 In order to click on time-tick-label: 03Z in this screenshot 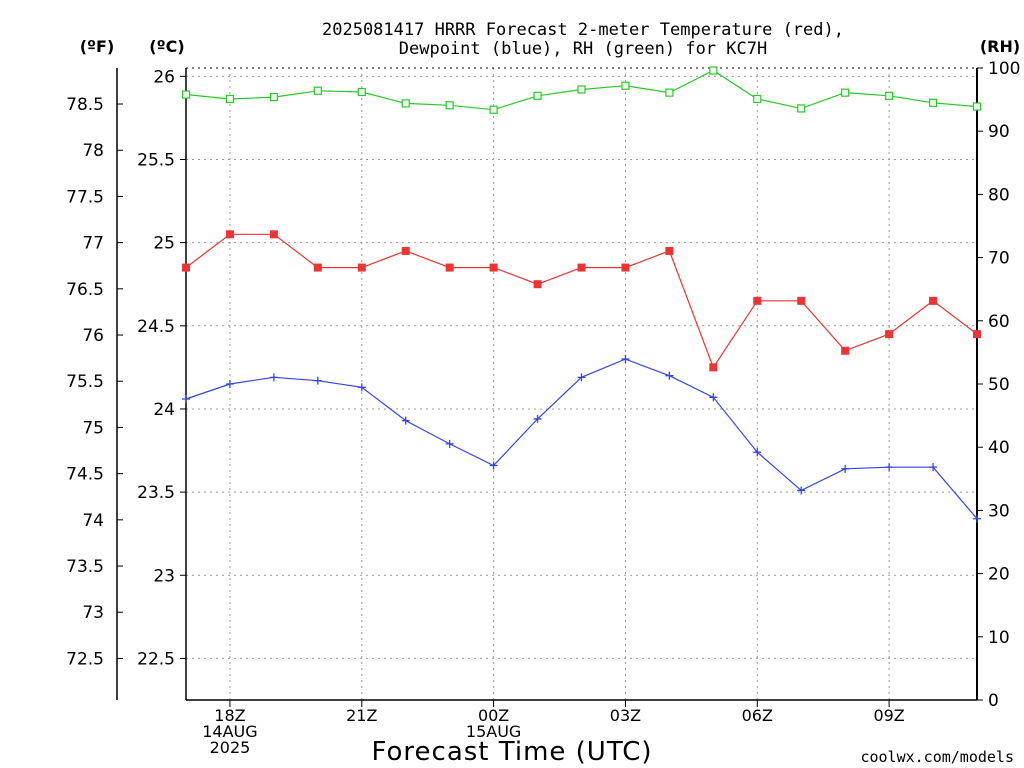, I will do `click(625, 715)`.